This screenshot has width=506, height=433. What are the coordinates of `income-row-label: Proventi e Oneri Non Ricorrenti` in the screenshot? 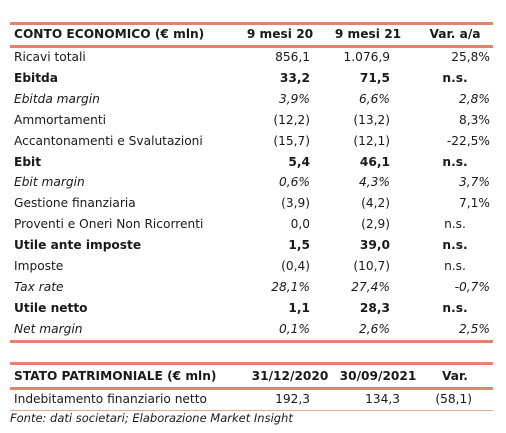 It's located at (109, 224).